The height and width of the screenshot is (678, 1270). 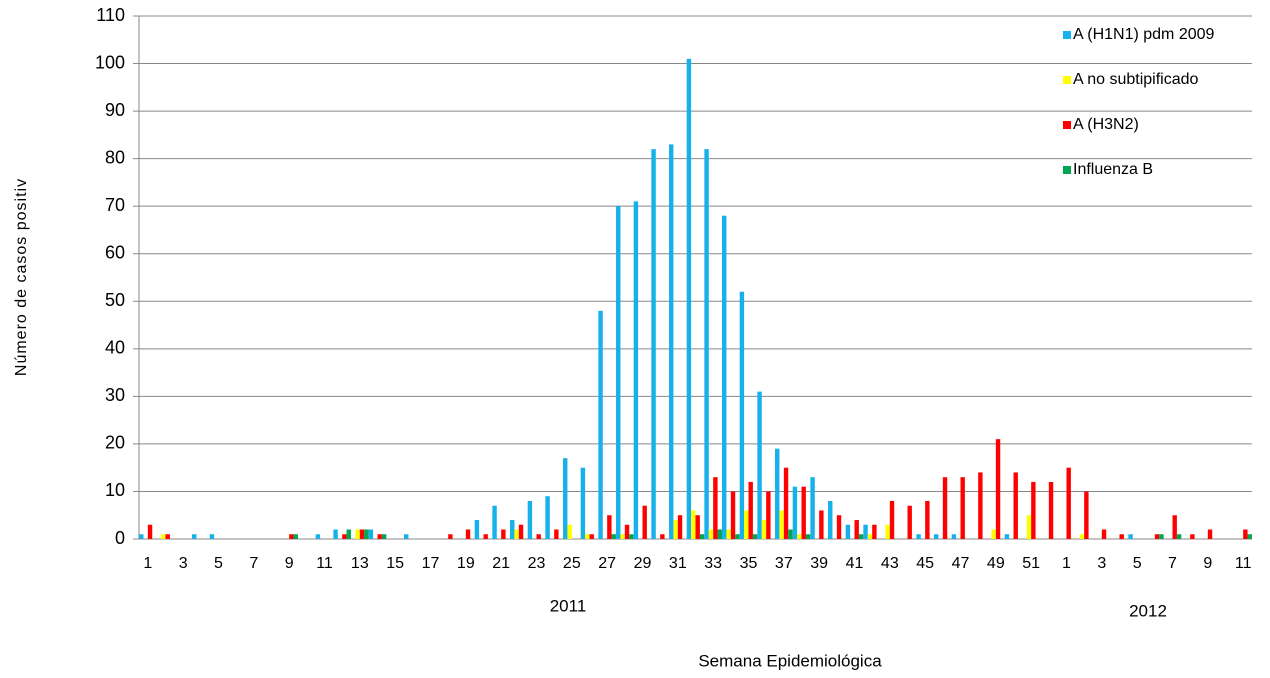 What do you see at coordinates (1148, 610) in the screenshot?
I see `year-label: 2012` at bounding box center [1148, 610].